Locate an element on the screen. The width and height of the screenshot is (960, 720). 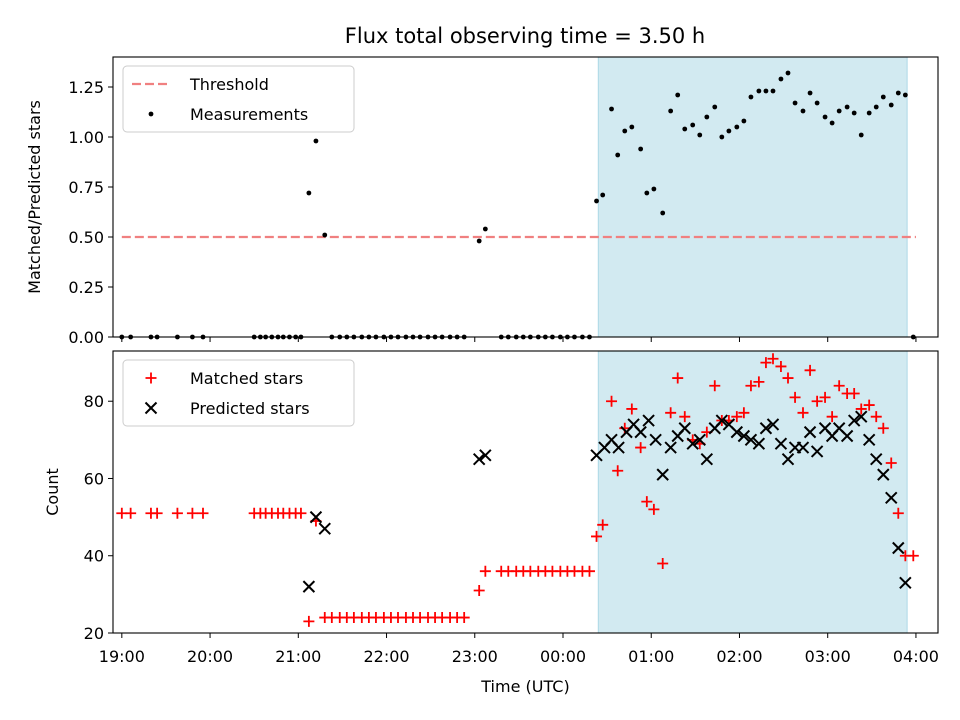
legend-predicted-swatch is located at coordinates (151, 408).